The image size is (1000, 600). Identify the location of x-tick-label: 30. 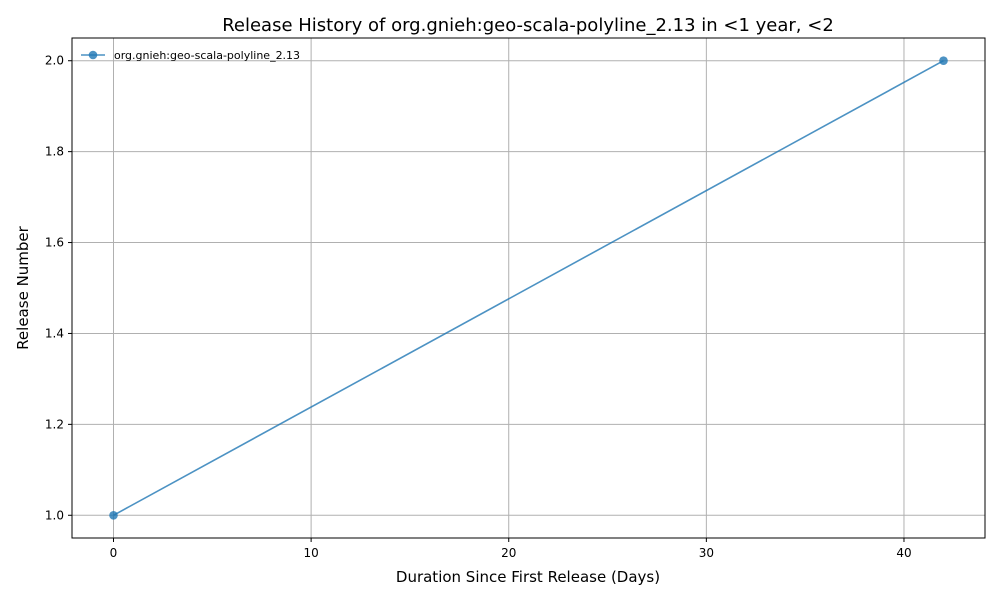
(706, 553).